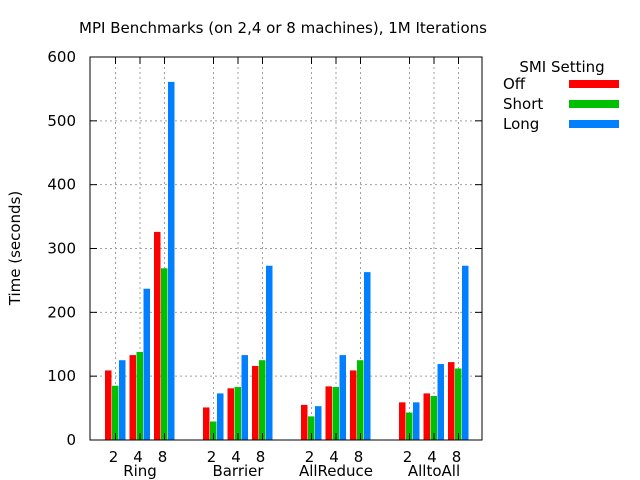 The image size is (640, 480). I want to click on legend-title: SMI Setting, so click(561, 67).